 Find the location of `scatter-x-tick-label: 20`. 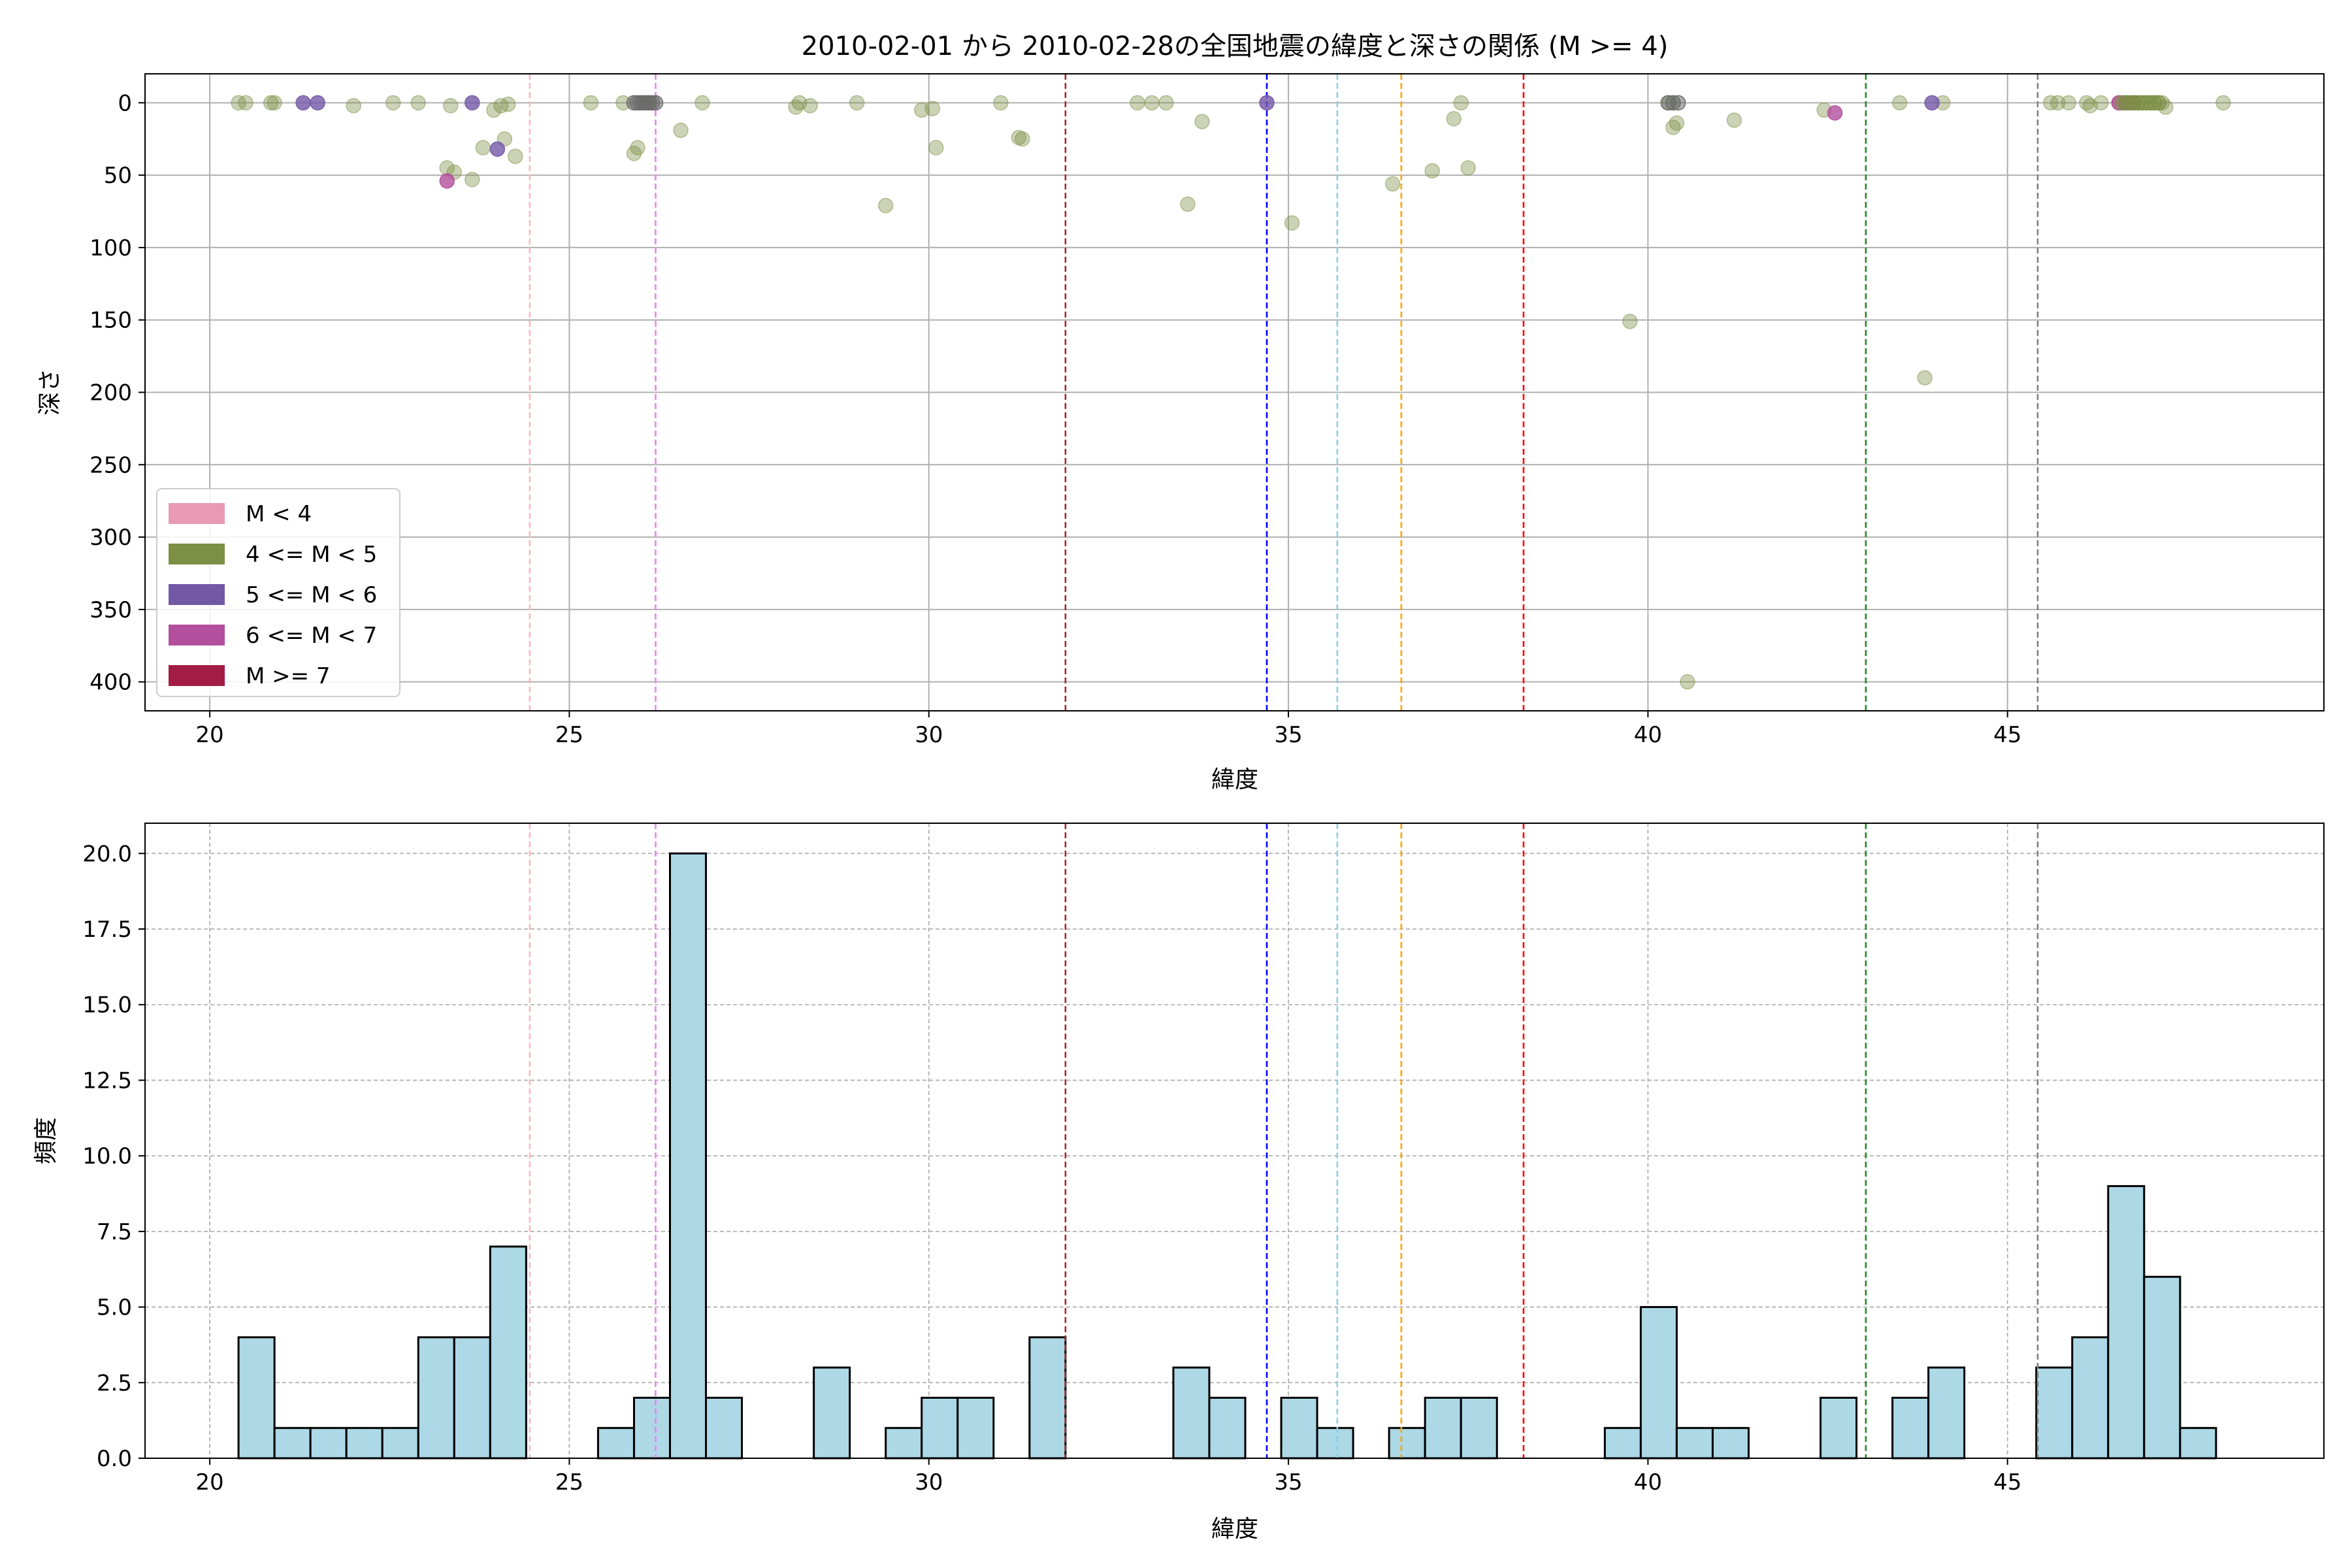

scatter-x-tick-label: 20 is located at coordinates (209, 735).